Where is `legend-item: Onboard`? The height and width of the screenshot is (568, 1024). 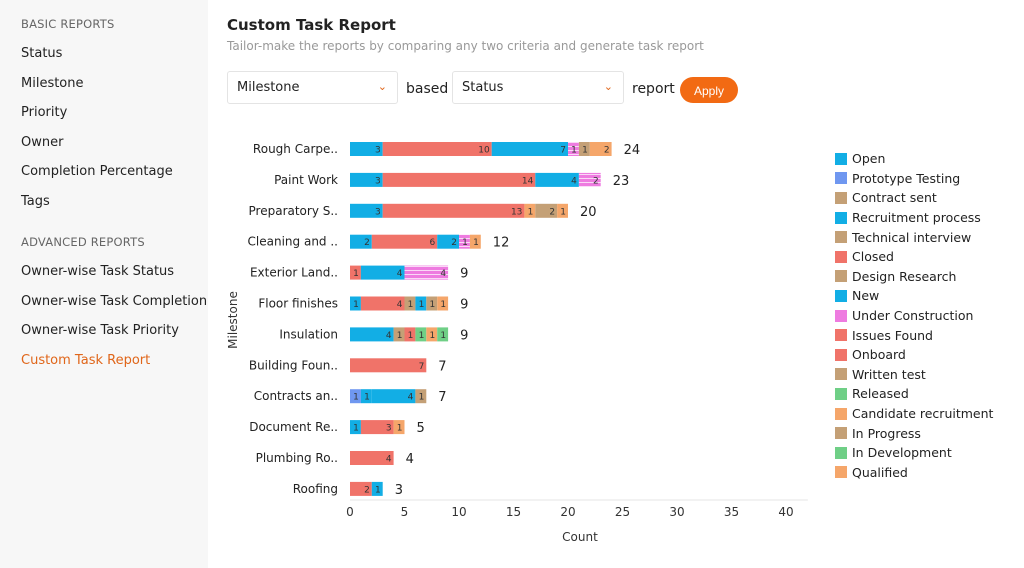 legend-item: Onboard is located at coordinates (914, 355).